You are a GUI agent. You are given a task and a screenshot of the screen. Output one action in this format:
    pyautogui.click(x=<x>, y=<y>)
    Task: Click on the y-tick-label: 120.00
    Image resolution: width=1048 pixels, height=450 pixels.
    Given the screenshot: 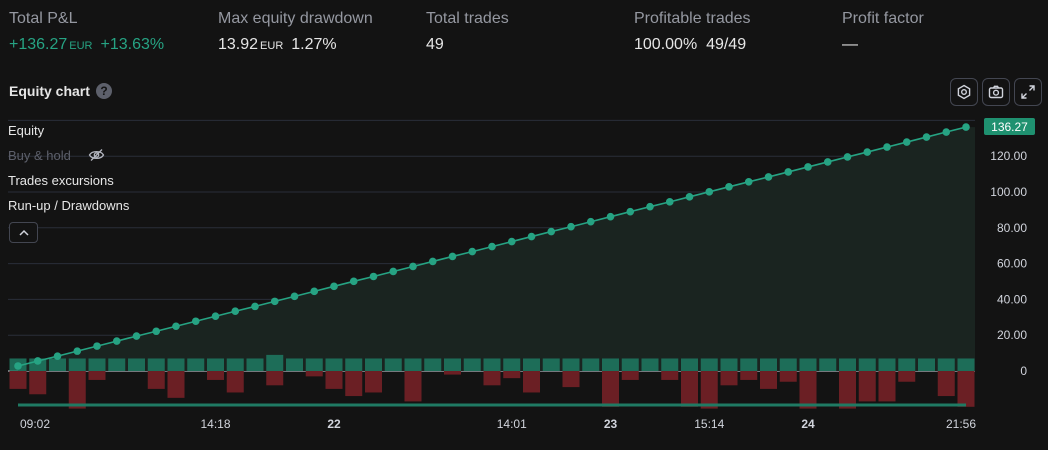 What is the action you would take?
    pyautogui.click(x=1008, y=156)
    